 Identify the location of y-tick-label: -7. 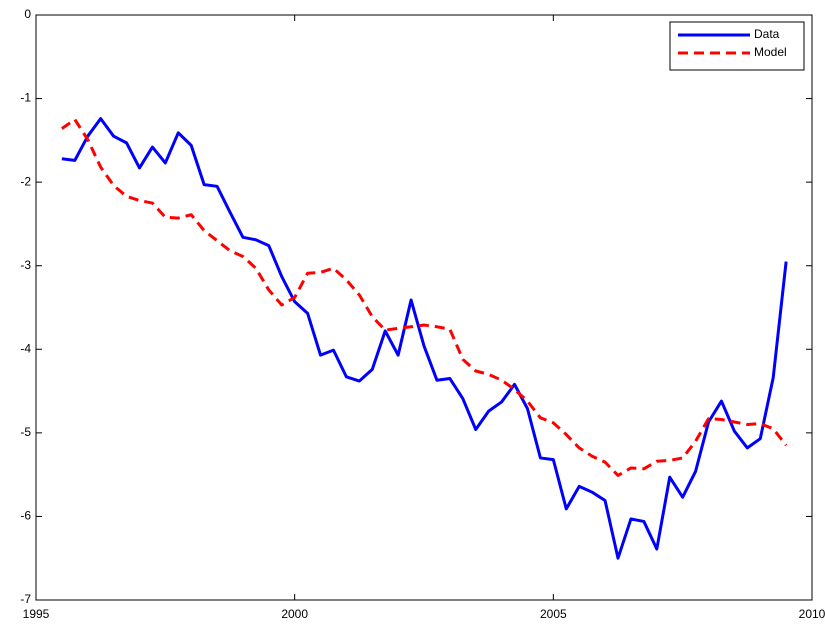
(25, 599).